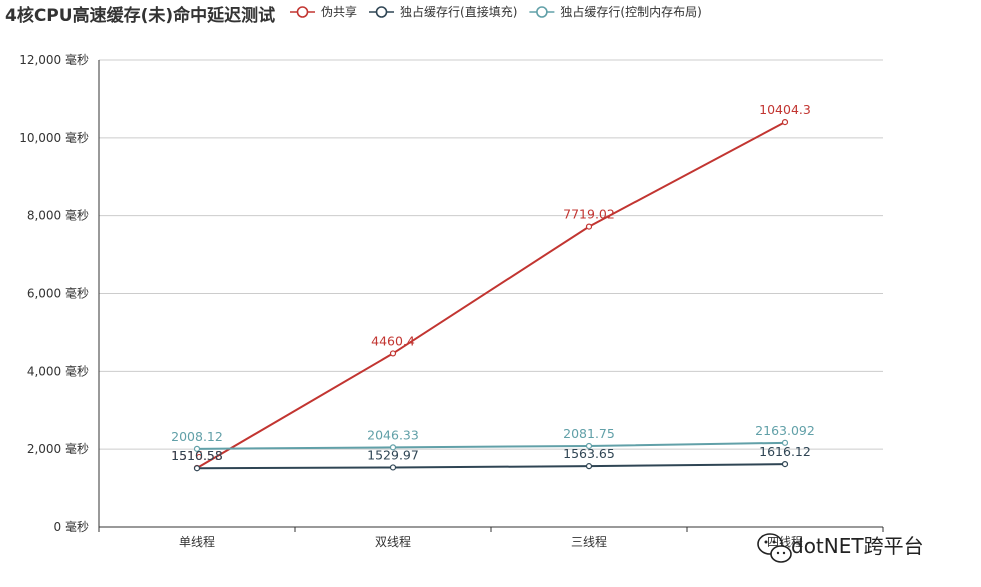 The height and width of the screenshot is (587, 981). I want to click on x-tick-label: 三线程, so click(589, 541).